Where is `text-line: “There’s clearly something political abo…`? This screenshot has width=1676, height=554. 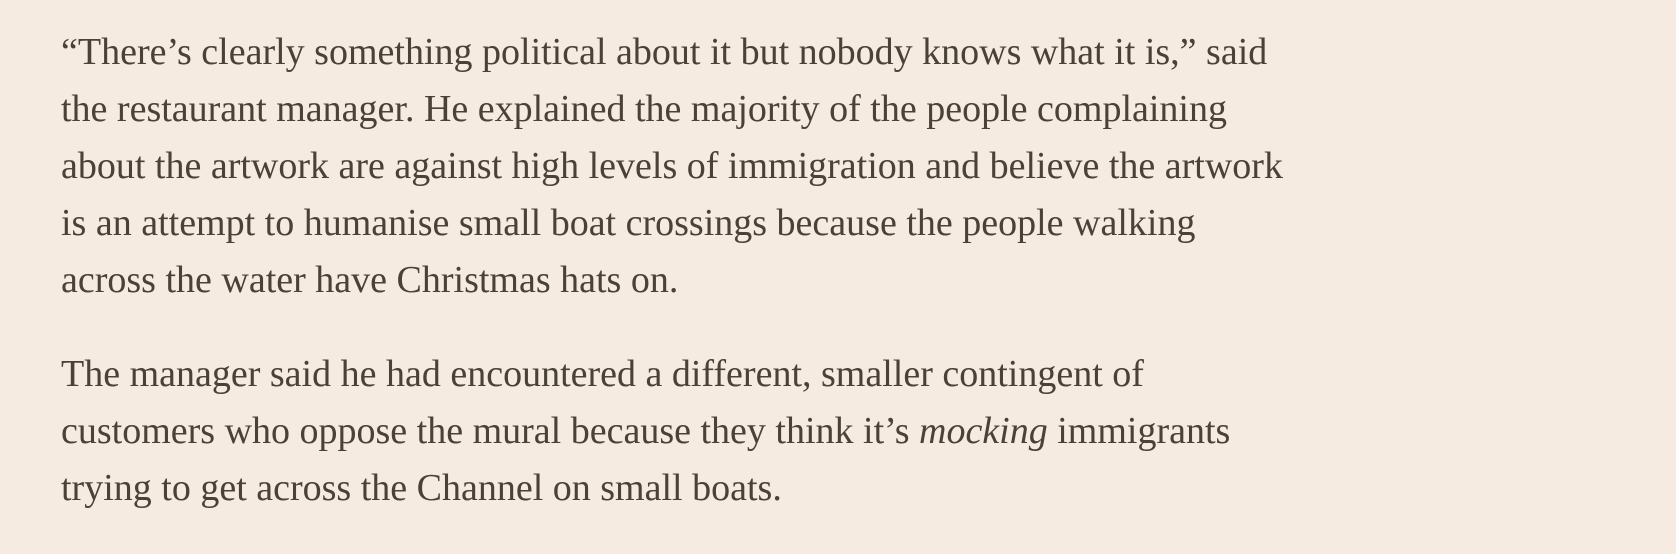
text-line: “There’s clearly something political abo… is located at coordinates (664, 52).